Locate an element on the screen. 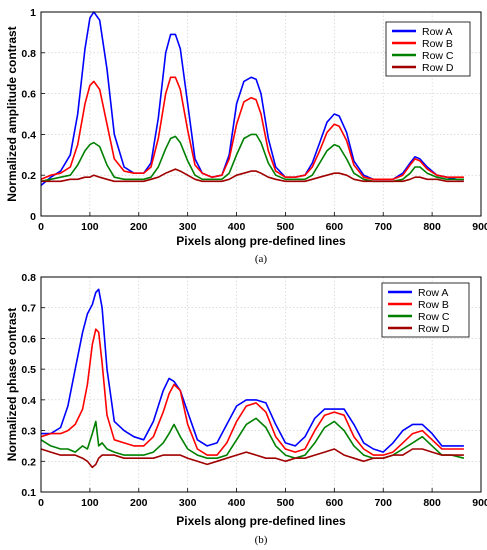 This screenshot has width=487, height=550. y-tick-label: 0.1 is located at coordinates (28, 493).